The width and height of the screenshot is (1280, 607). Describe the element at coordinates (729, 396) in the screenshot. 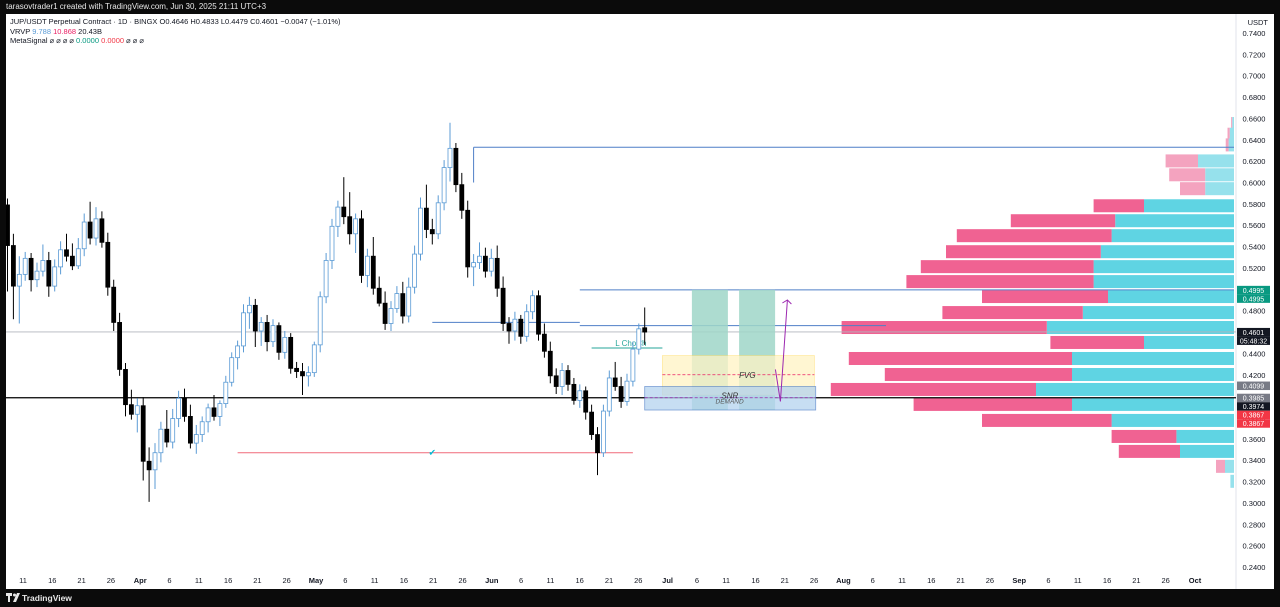

I see `snr-label: SNR` at that location.